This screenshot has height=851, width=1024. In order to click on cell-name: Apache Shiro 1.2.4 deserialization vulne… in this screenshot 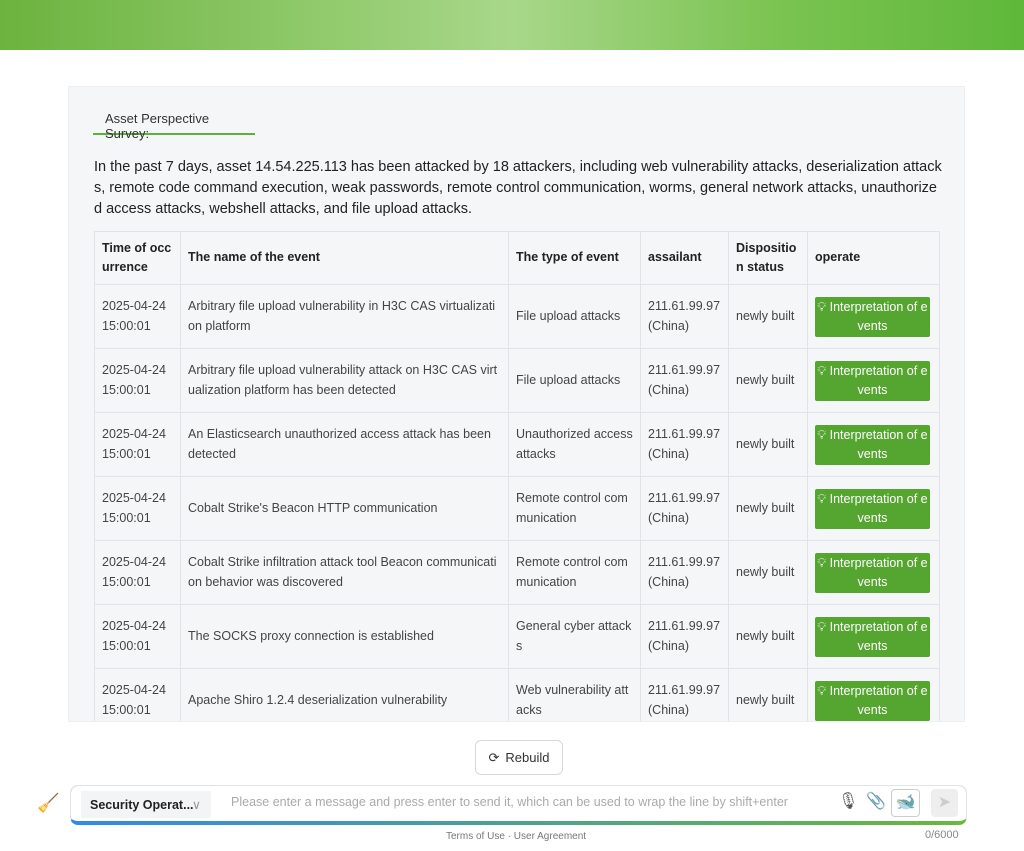, I will do `click(344, 694)`.